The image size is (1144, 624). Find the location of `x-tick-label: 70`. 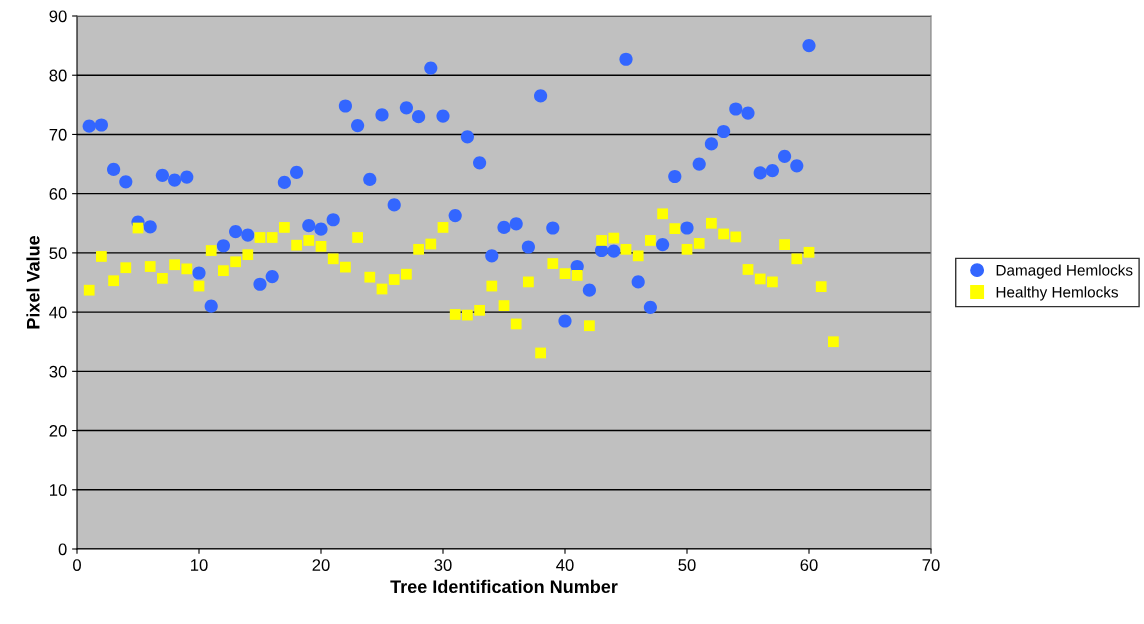

x-tick-label: 70 is located at coordinates (931, 565).